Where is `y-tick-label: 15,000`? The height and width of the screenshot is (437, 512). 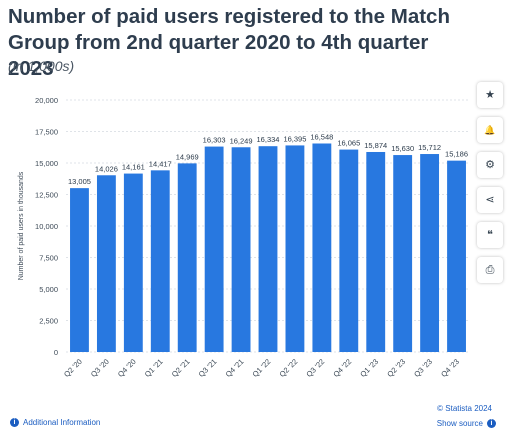 y-tick-label: 15,000 is located at coordinates (46, 163).